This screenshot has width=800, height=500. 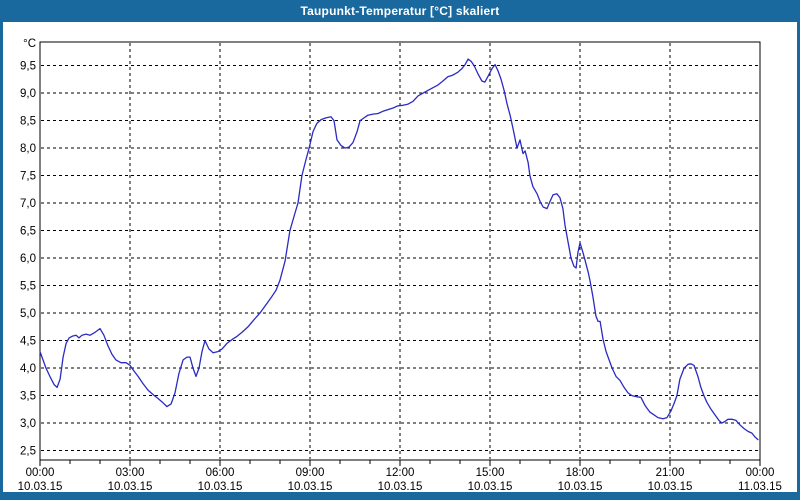 What do you see at coordinates (28, 232) in the screenshot?
I see `y-tick-label: 6,5` at bounding box center [28, 232].